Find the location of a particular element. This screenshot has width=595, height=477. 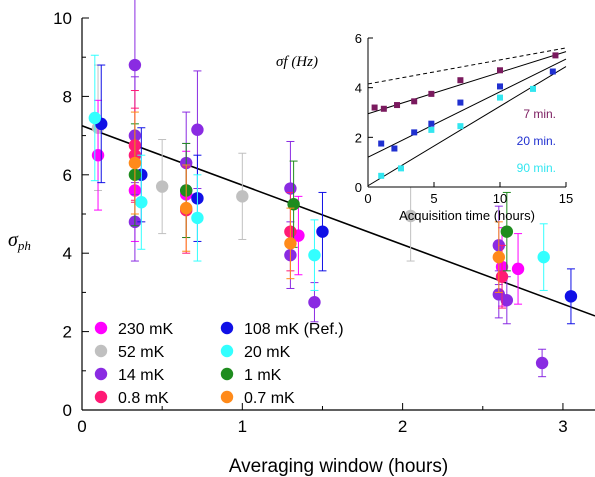

y-tick-label: 0 is located at coordinates (67, 410).